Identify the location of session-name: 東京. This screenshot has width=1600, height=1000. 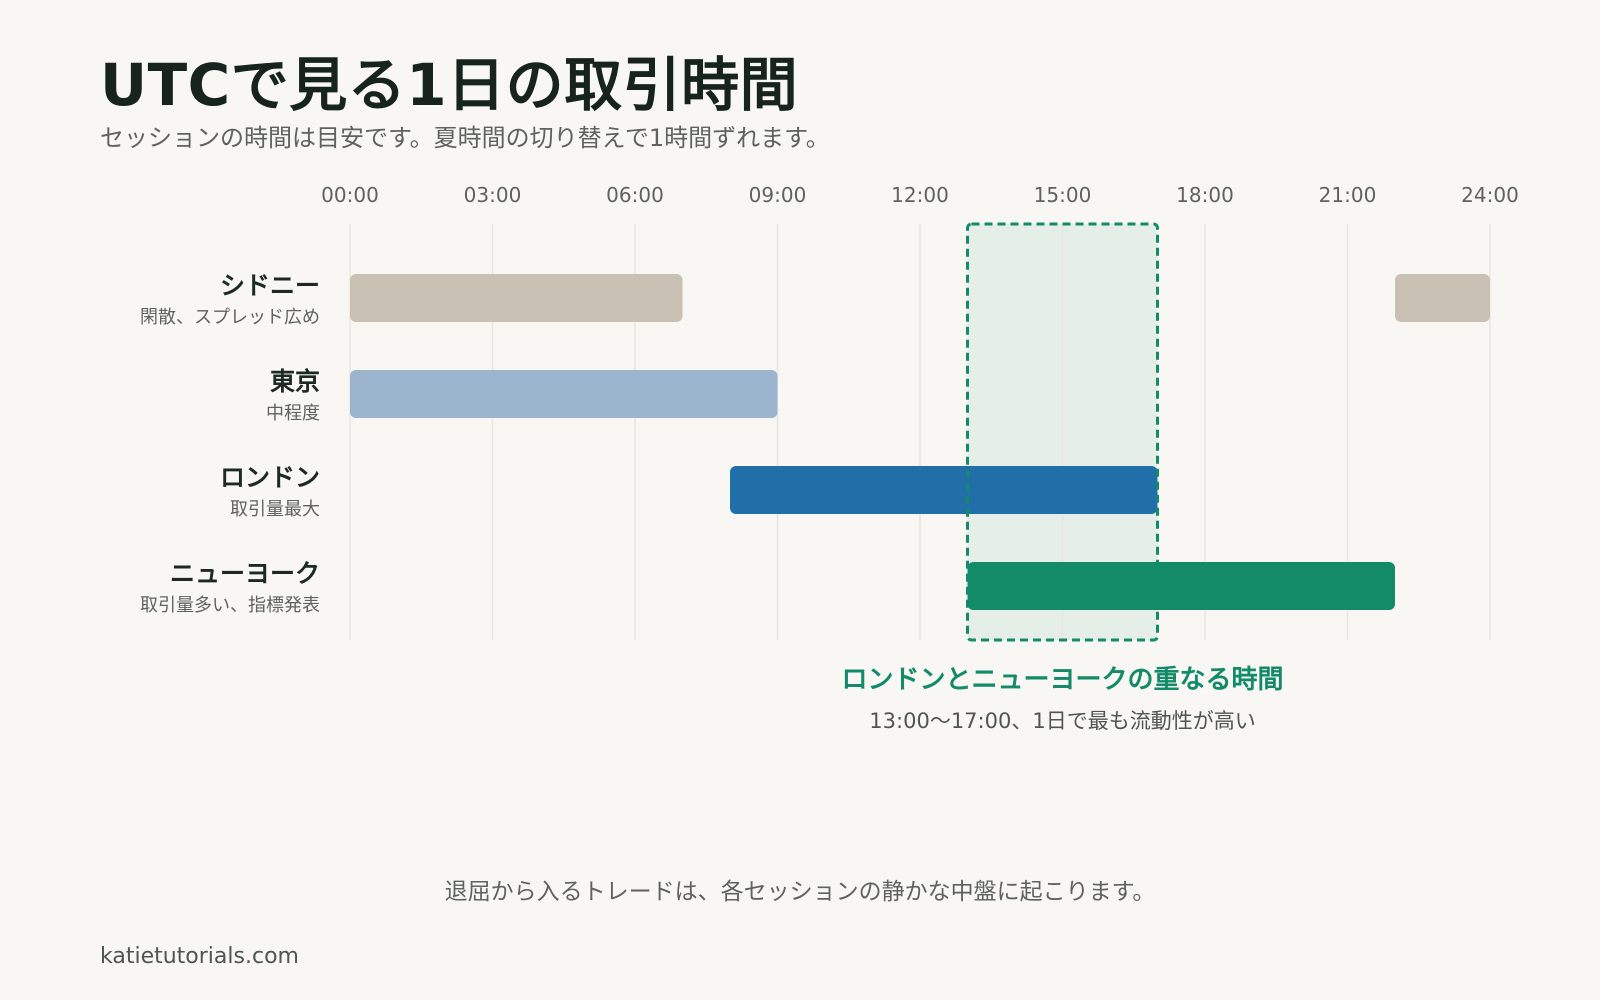
(295, 381).